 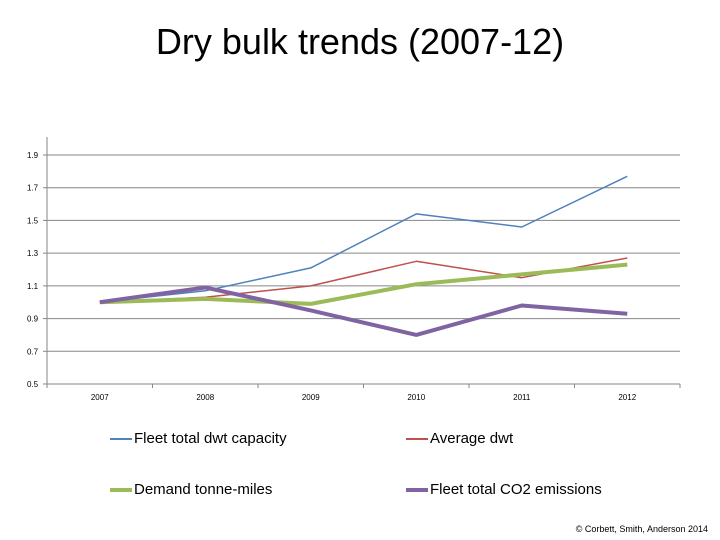 I want to click on legend-swatch-demand, so click(x=121, y=489).